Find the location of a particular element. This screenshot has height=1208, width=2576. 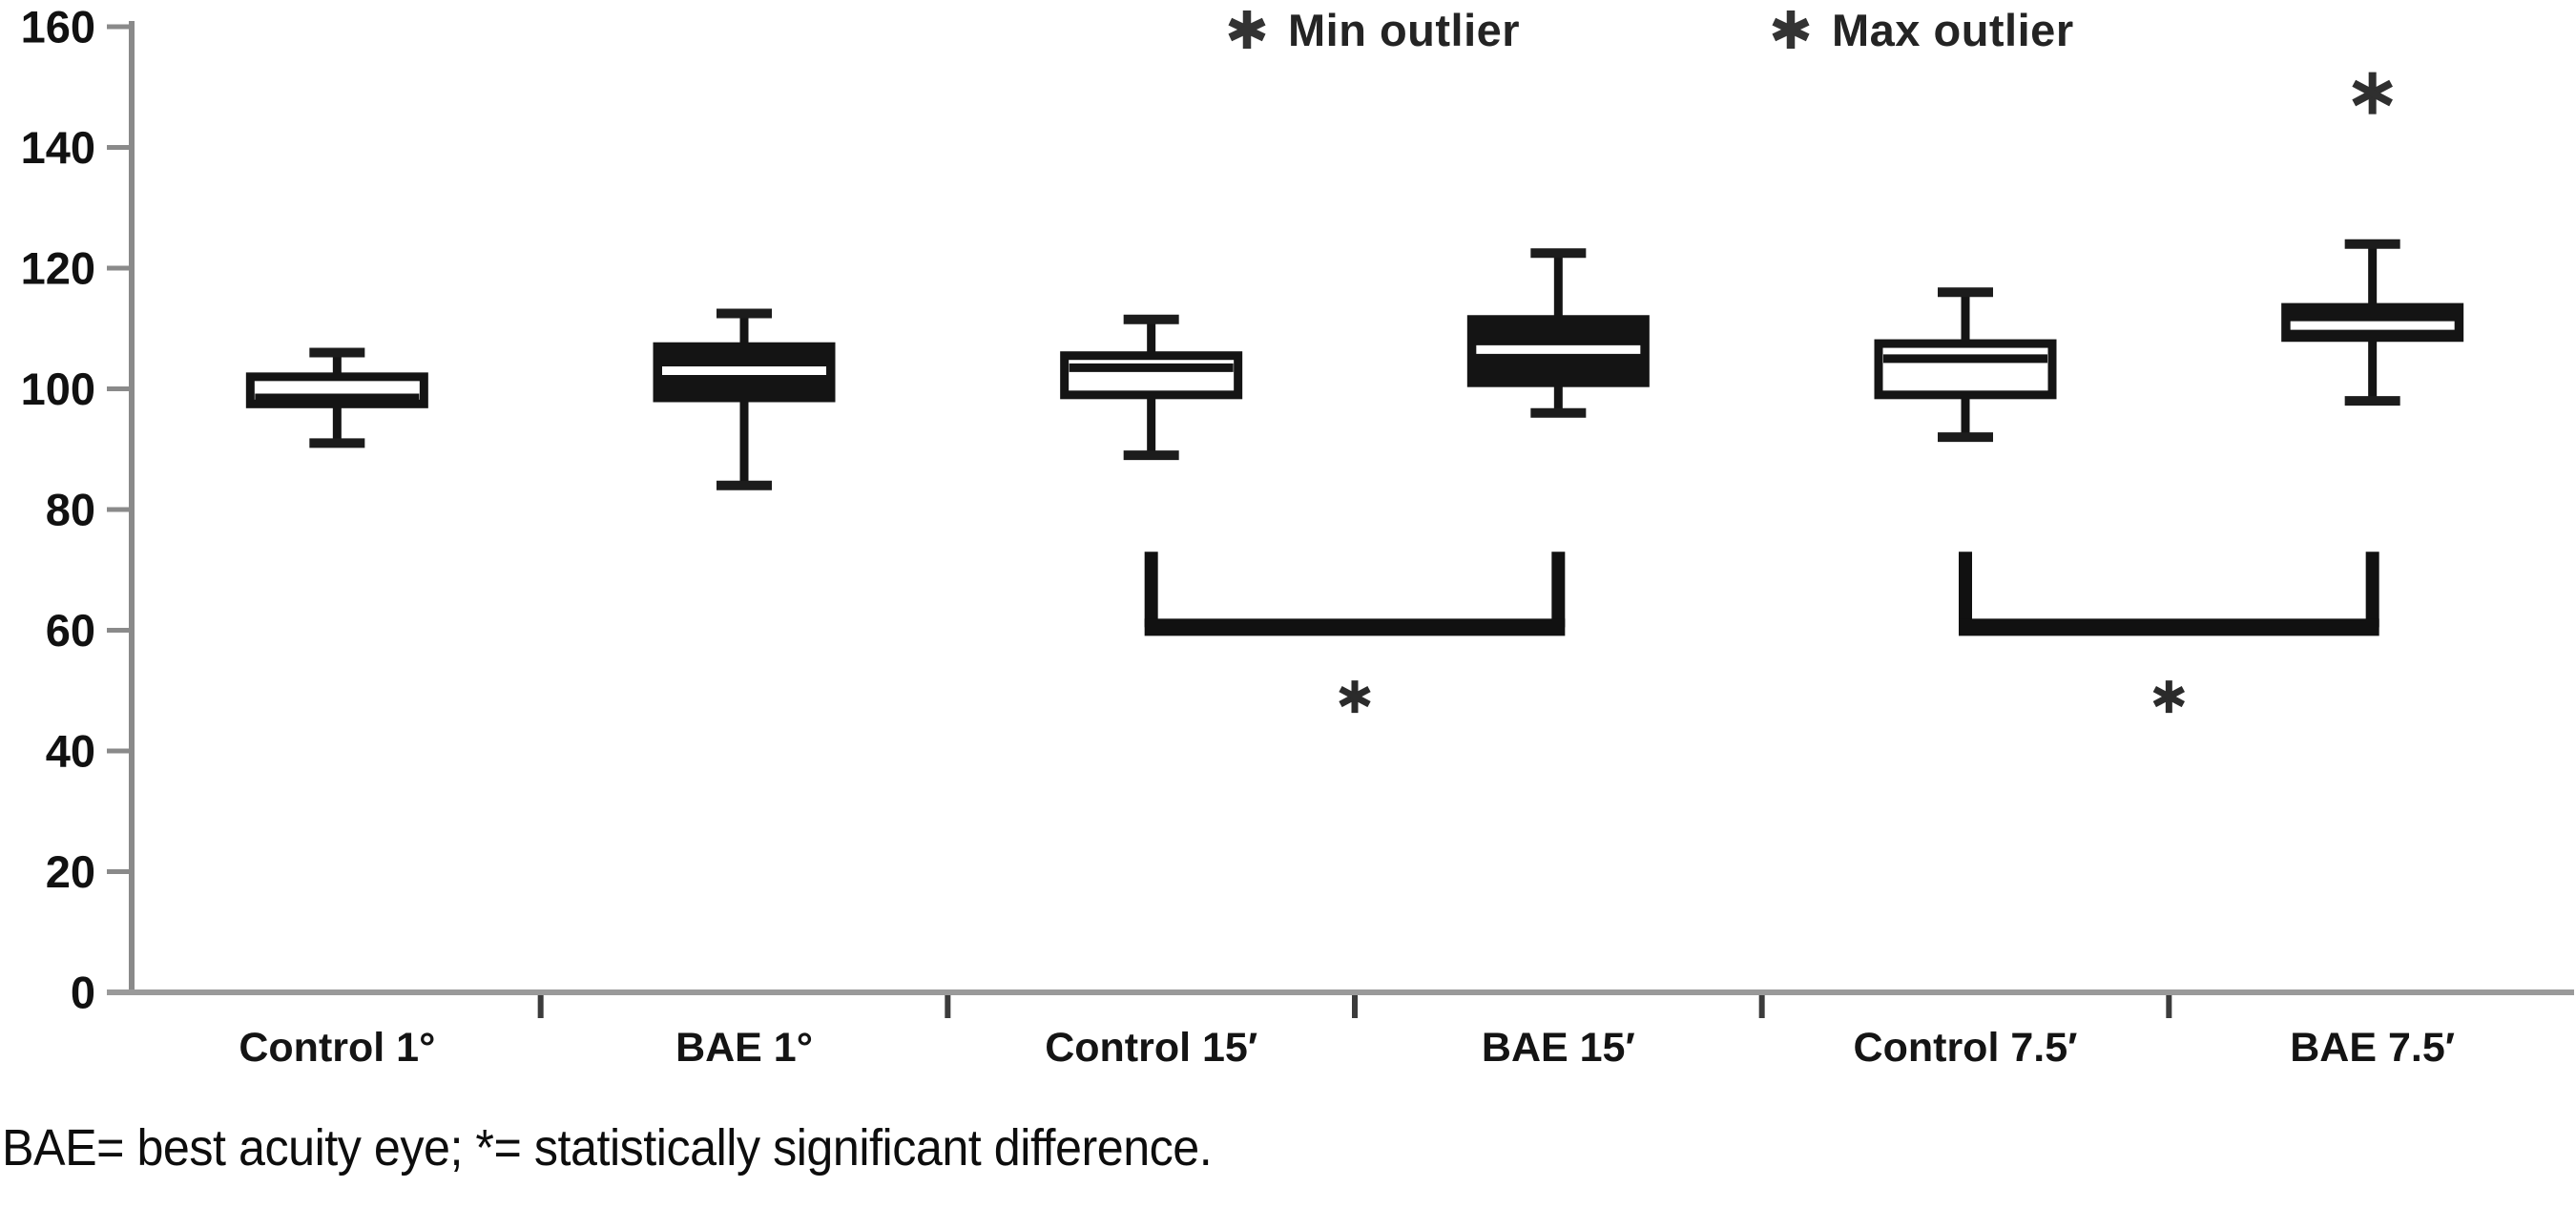

category-label: Control 7.5′ is located at coordinates (1966, 1048).